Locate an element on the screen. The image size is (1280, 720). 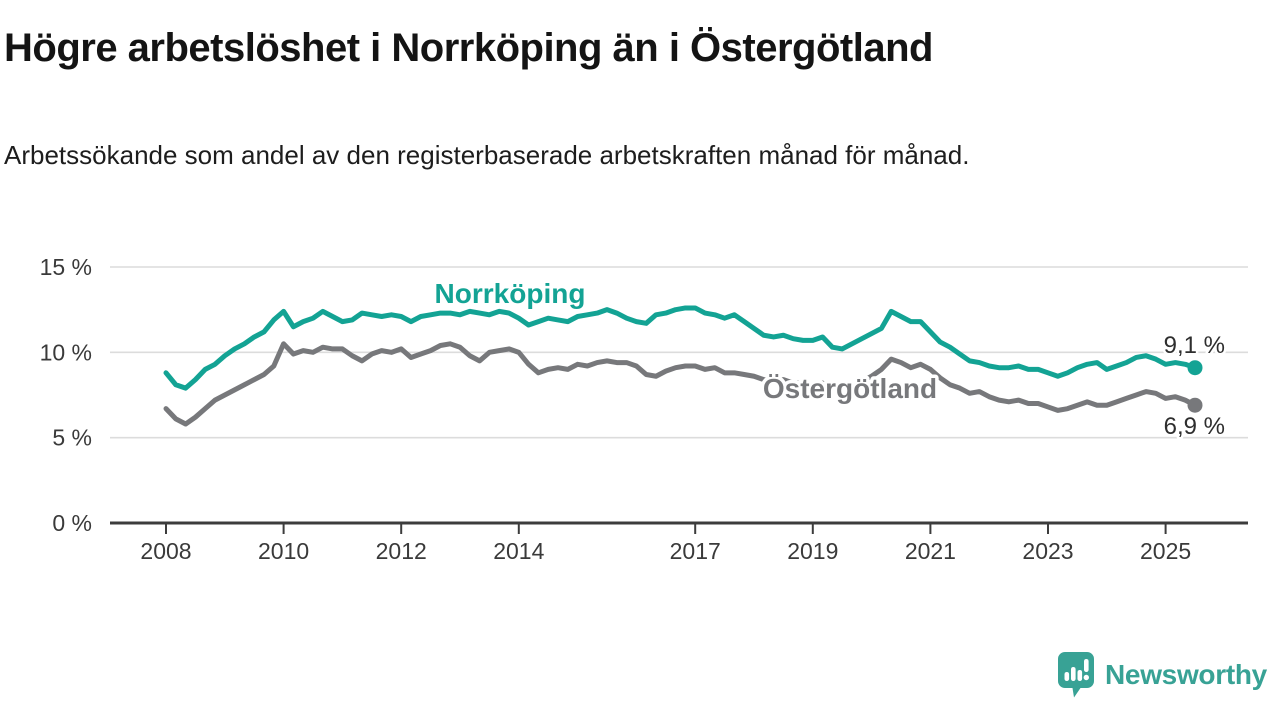
exclamation-stem-icon is located at coordinates (1086, 665).